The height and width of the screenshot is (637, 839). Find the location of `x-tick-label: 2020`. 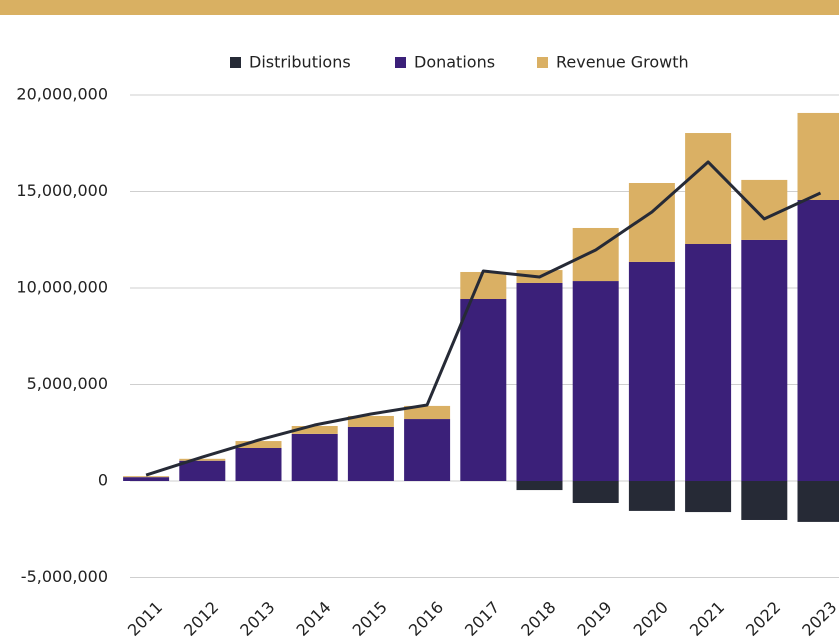

x-tick-label: 2020 is located at coordinates (651, 617).